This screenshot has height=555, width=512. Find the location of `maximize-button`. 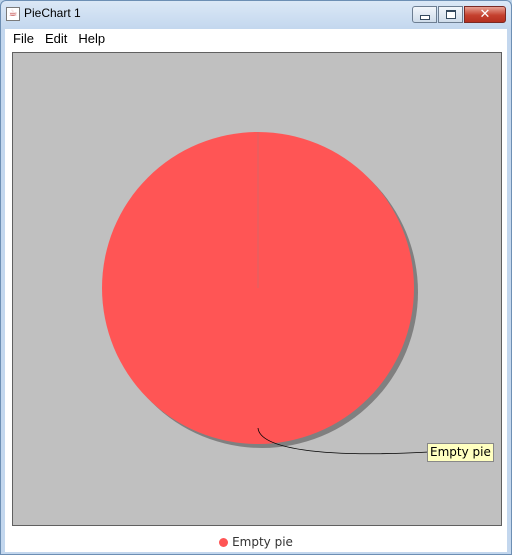

maximize-button is located at coordinates (450, 14).